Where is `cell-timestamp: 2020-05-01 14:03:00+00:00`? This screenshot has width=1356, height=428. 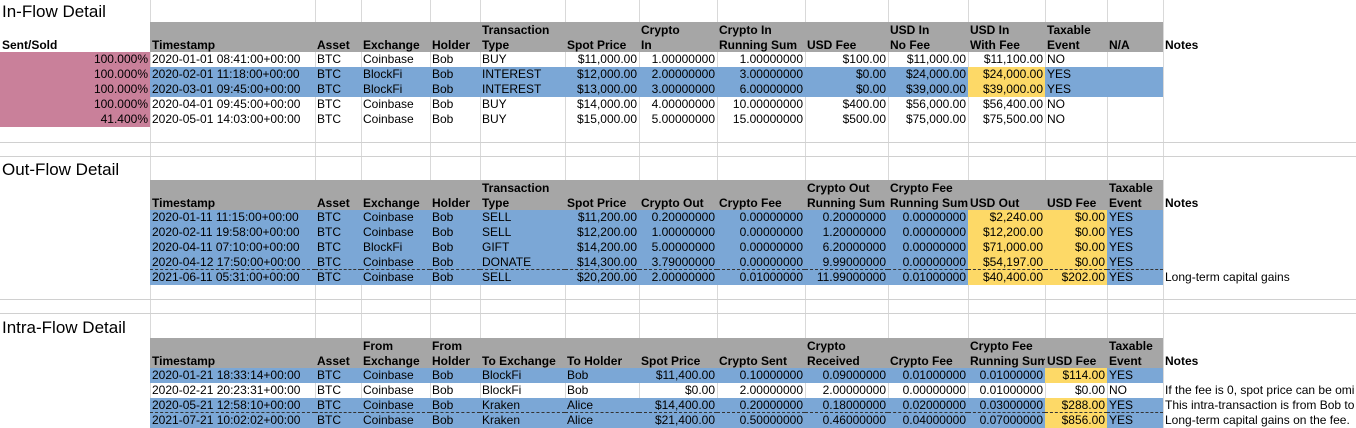 cell-timestamp: 2020-05-01 14:03:00+00:00 is located at coordinates (226, 119).